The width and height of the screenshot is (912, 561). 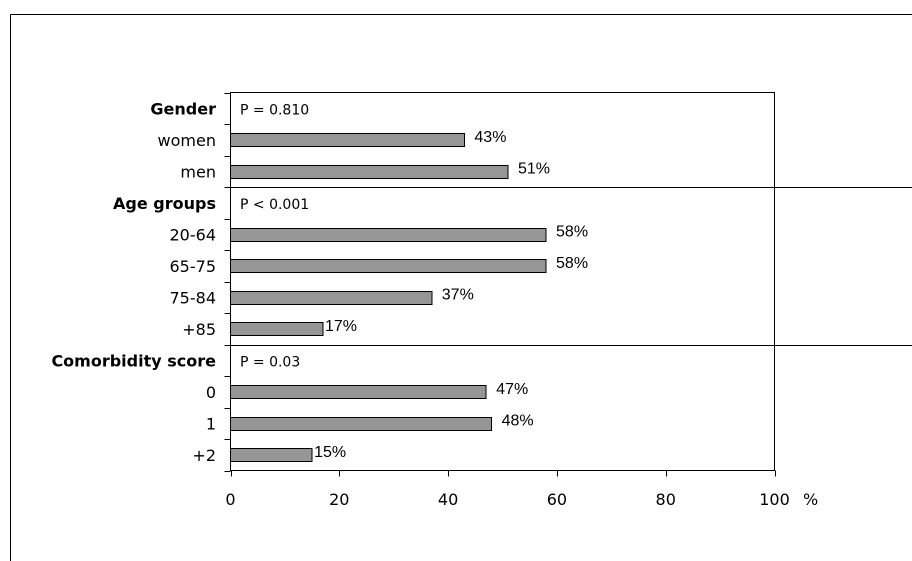 What do you see at coordinates (341, 326) in the screenshot?
I see `data-label: 17%` at bounding box center [341, 326].